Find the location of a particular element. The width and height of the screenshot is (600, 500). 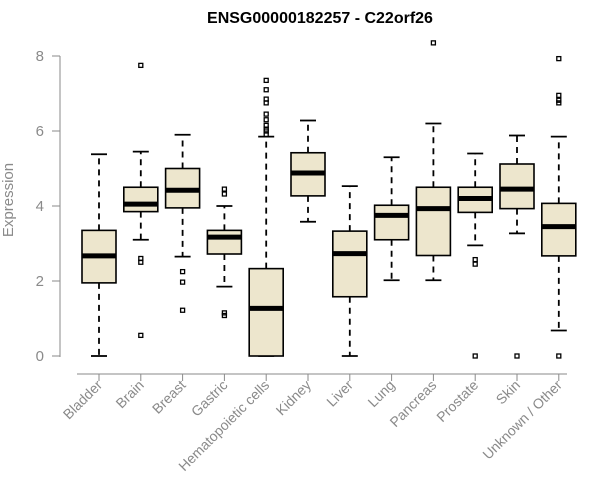

y-tick-label: 0 is located at coordinates (40, 356).